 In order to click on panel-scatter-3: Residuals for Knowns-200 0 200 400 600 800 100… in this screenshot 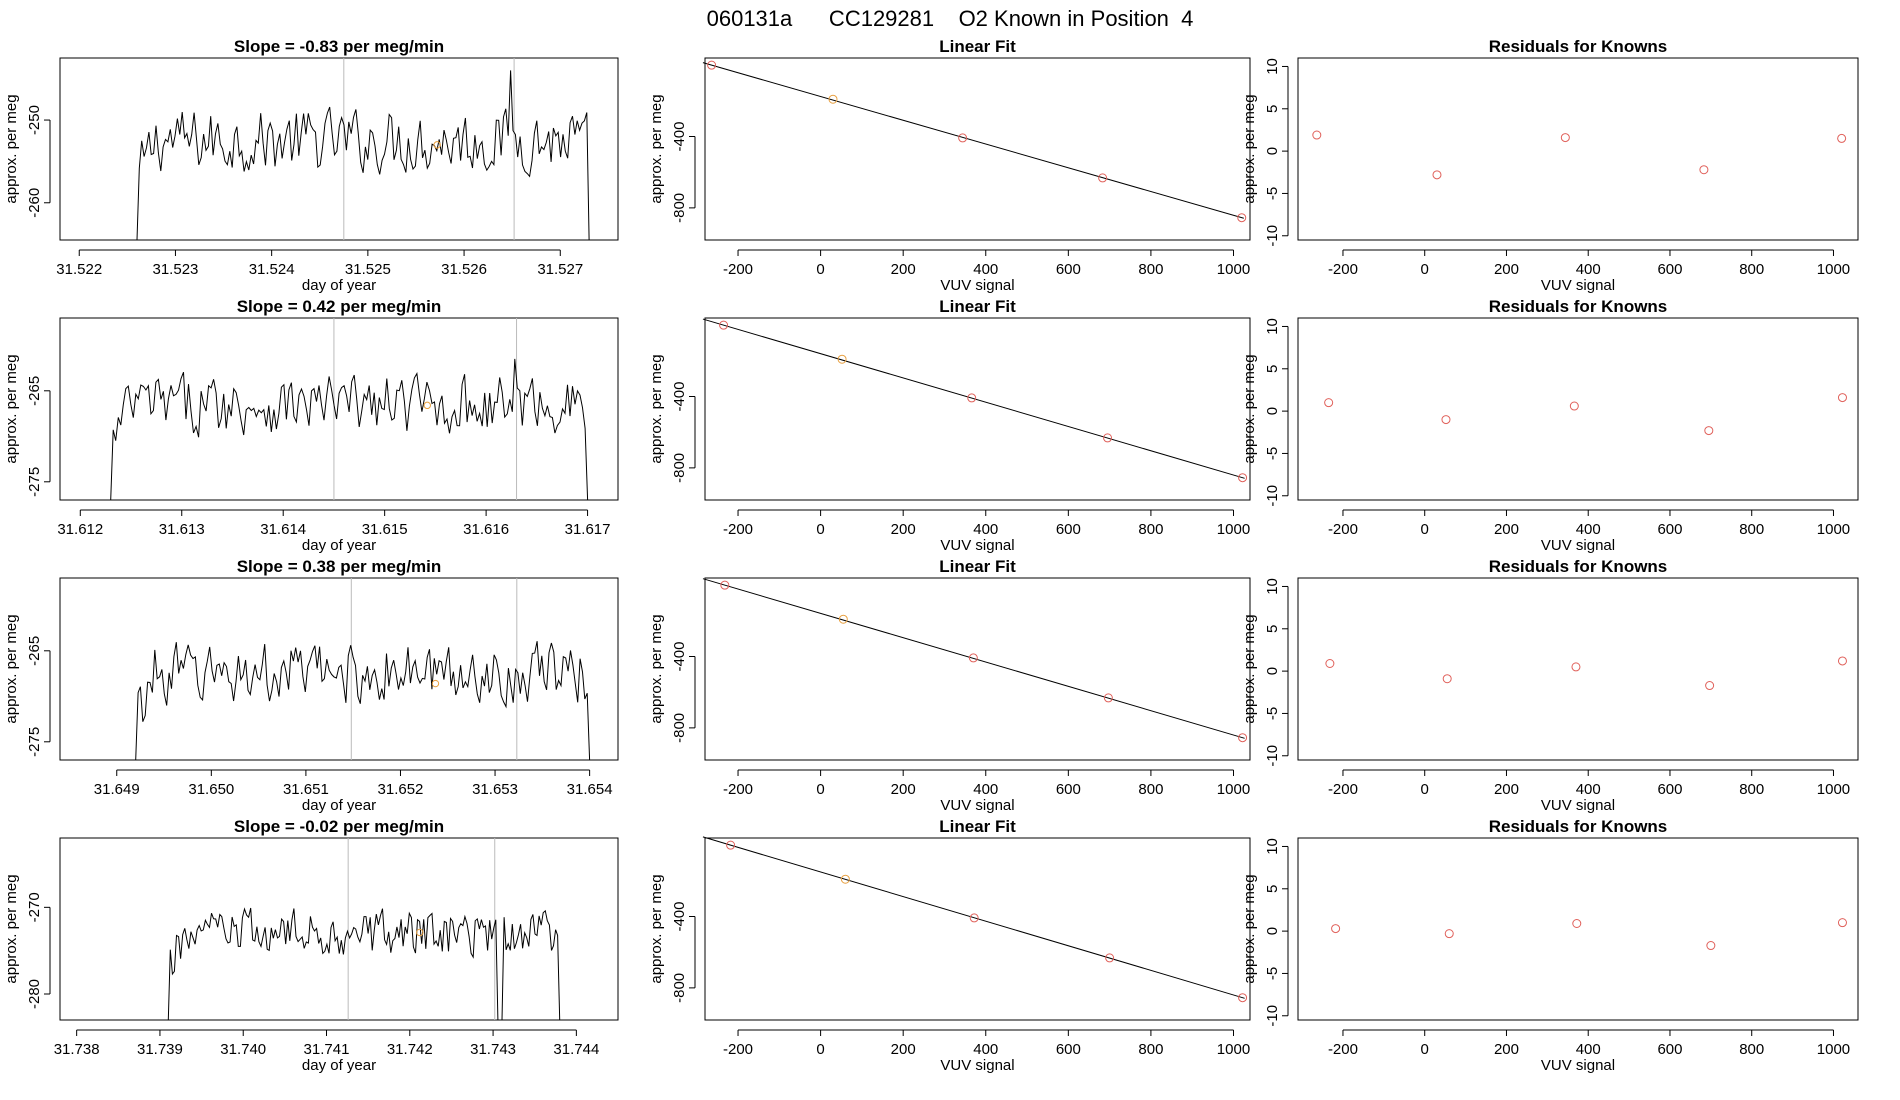, I will do `click(1550, 685)`.